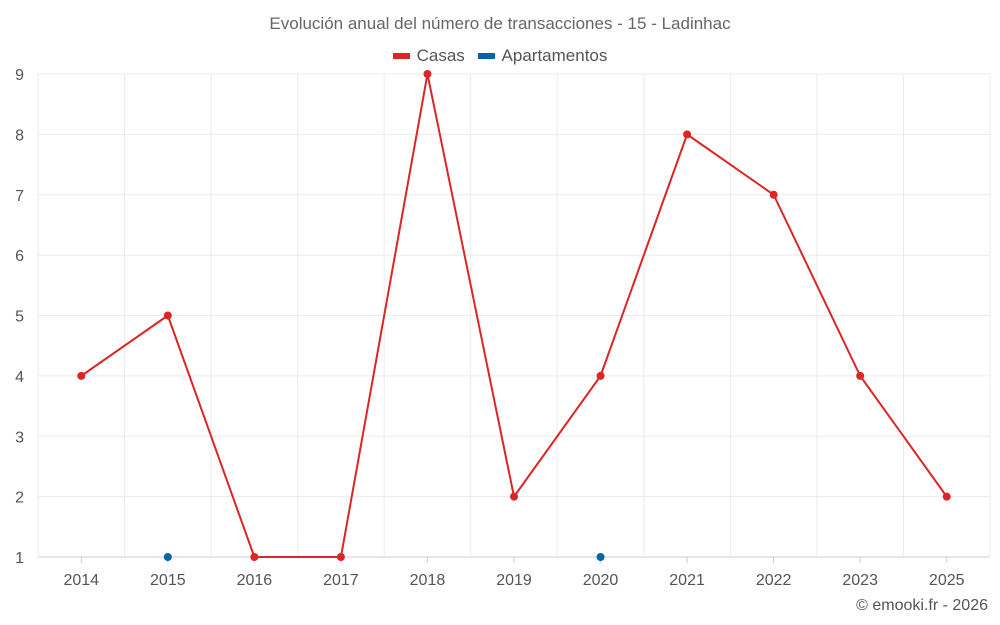 This screenshot has height=625, width=1000. Describe the element at coordinates (687, 580) in the screenshot. I see `x-tick-label: 2021` at that location.